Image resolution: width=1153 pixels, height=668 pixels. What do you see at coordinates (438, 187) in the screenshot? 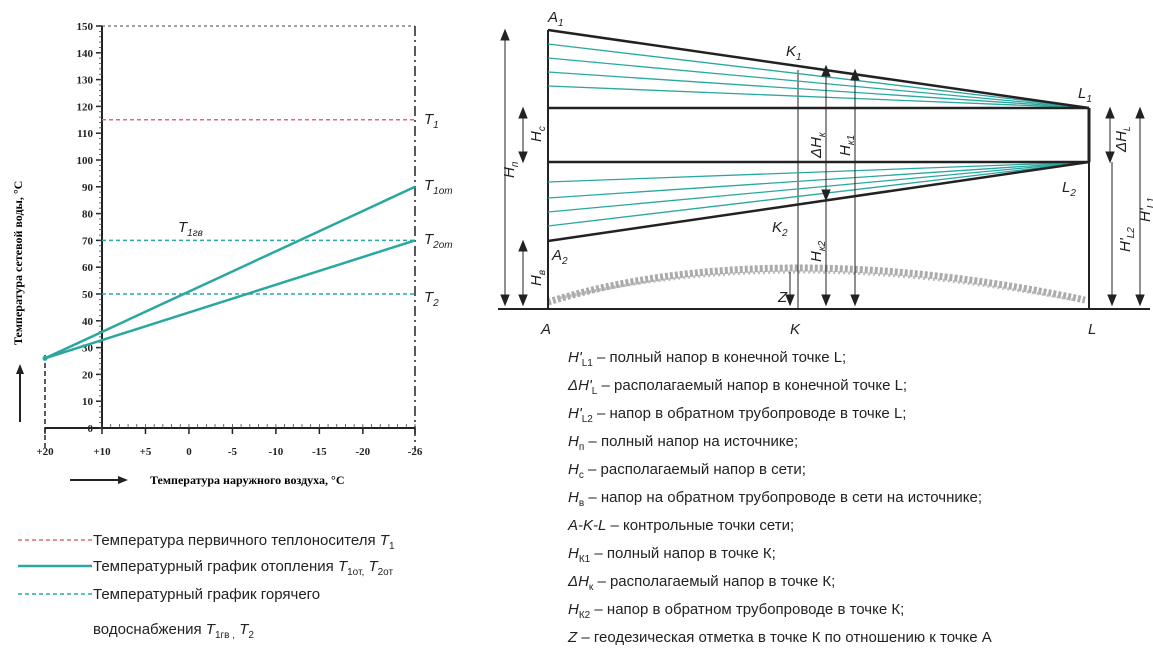
I see `label-t1ot: T1от` at bounding box center [438, 187].